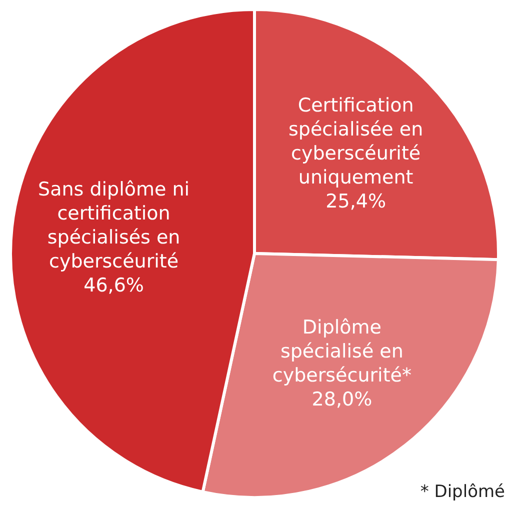  What do you see at coordinates (114, 225) in the screenshot?
I see `slice-label: Sans diplôme ni certification spécialisés en cyberscéurité` at bounding box center [114, 225].